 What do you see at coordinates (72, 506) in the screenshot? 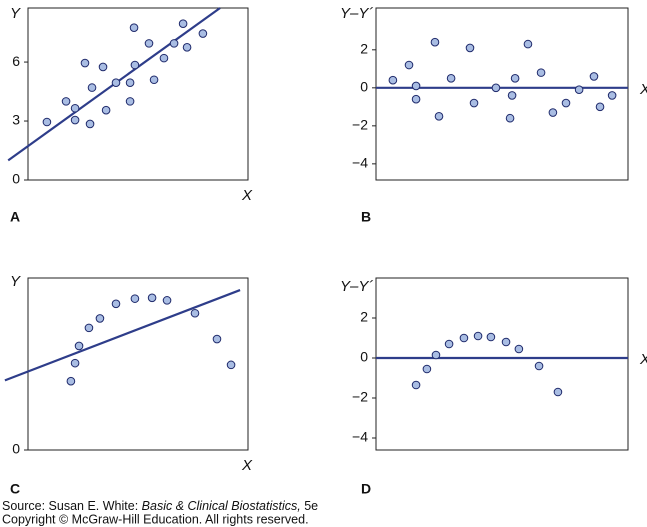
I see `source-prefix: Source: Susan E. White:` at bounding box center [72, 506].